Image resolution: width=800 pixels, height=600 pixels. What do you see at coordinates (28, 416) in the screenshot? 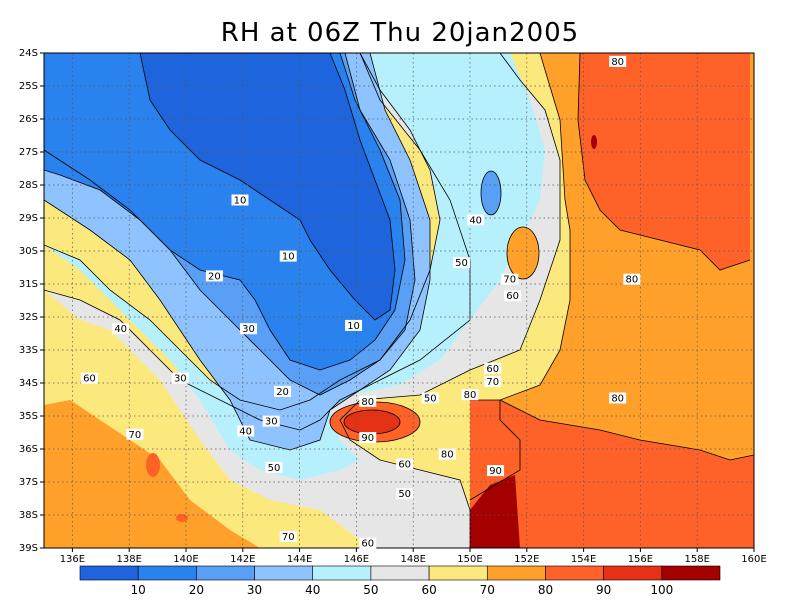
I see `lat-label: 35S` at bounding box center [28, 416].